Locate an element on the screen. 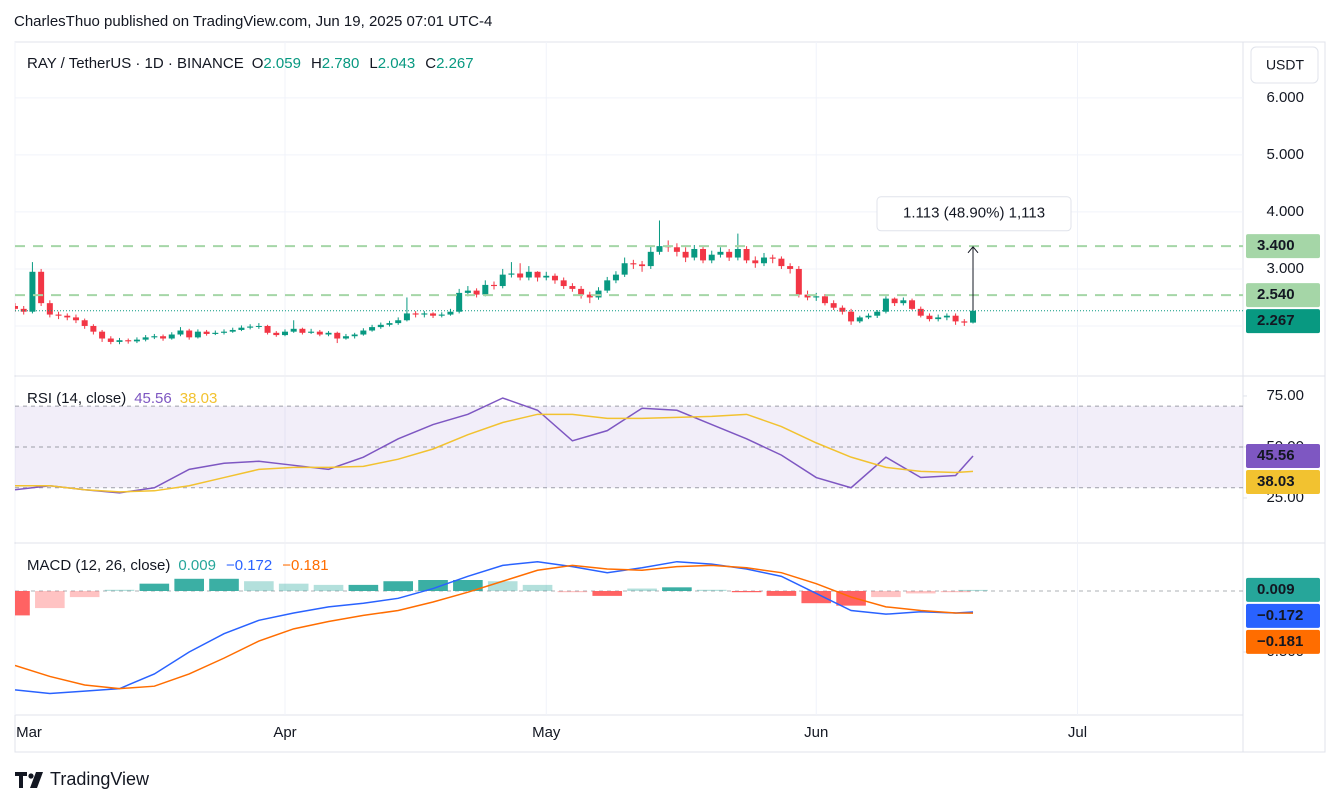  unit-box is located at coordinates (1284, 65).